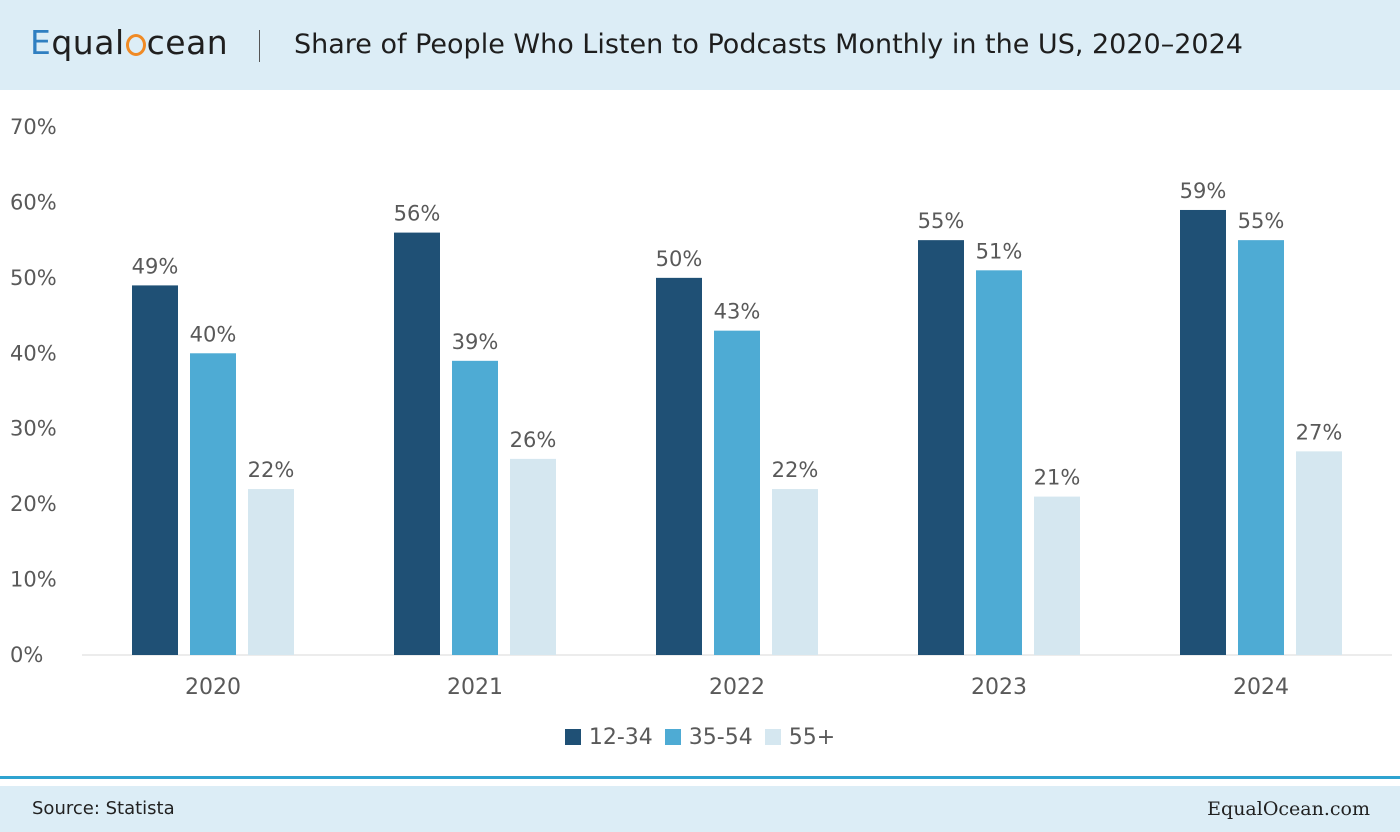 Image resolution: width=1400 pixels, height=832 pixels. What do you see at coordinates (1261, 687) in the screenshot?
I see `x-category-label: 2024` at bounding box center [1261, 687].